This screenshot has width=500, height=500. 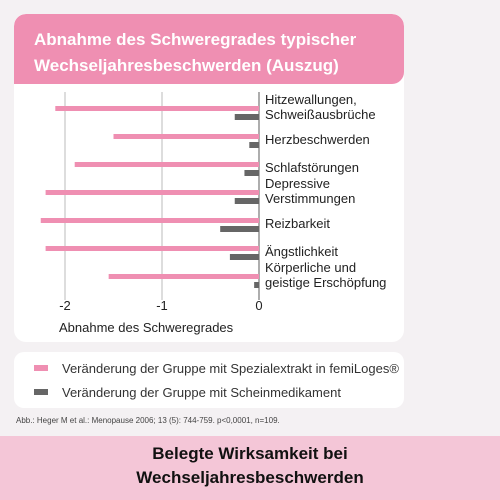 I want to click on tick-label-1: -1, so click(x=162, y=305).